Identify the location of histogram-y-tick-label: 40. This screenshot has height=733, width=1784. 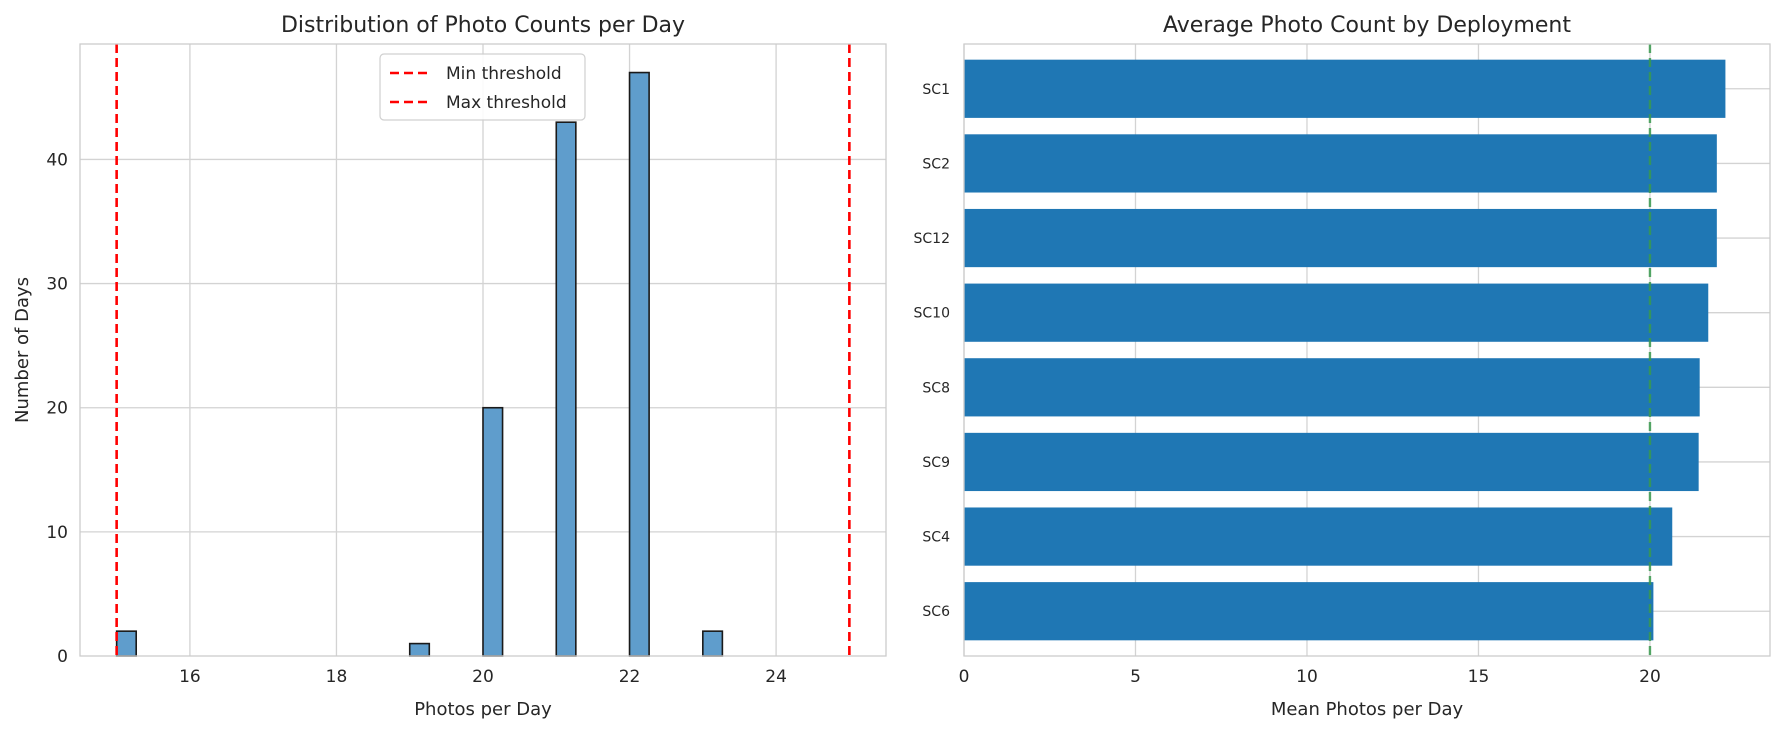
(57, 160).